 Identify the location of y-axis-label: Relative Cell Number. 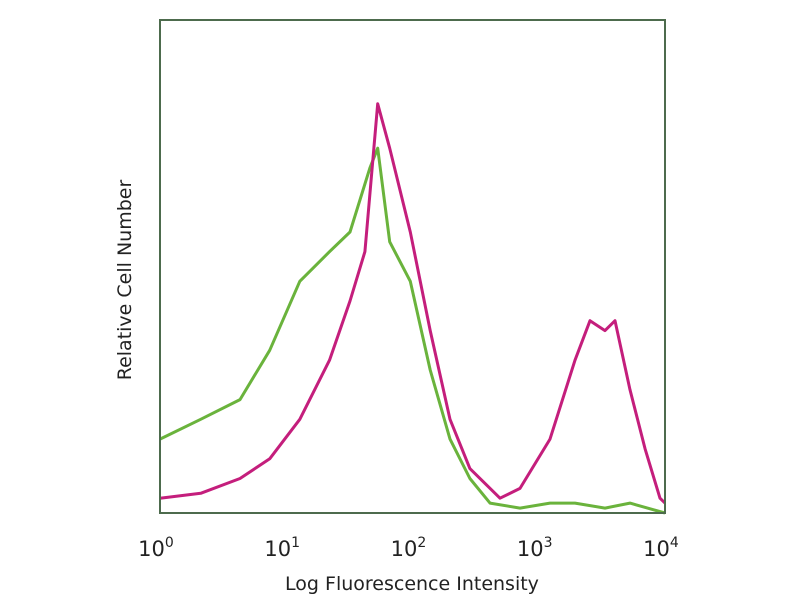
(125, 280).